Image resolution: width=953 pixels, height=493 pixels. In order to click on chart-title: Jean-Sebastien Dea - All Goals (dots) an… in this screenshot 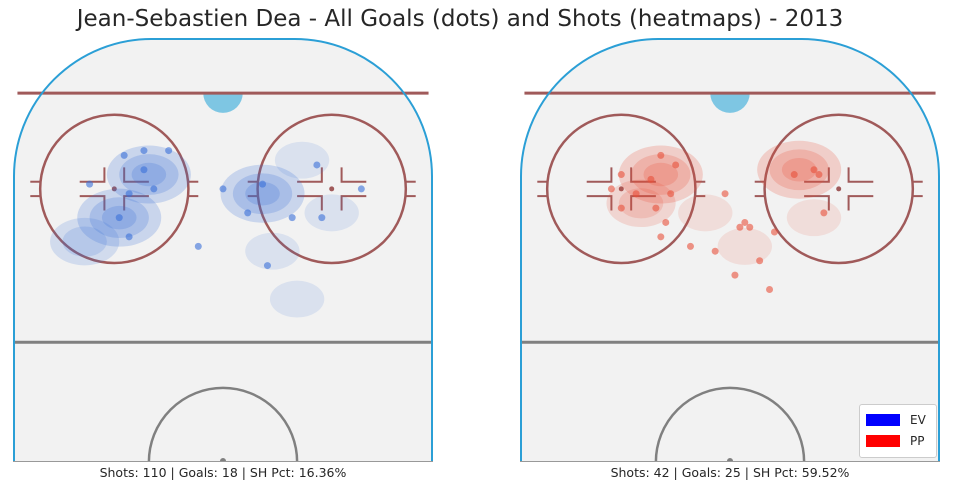, I will do `click(460, 19)`.